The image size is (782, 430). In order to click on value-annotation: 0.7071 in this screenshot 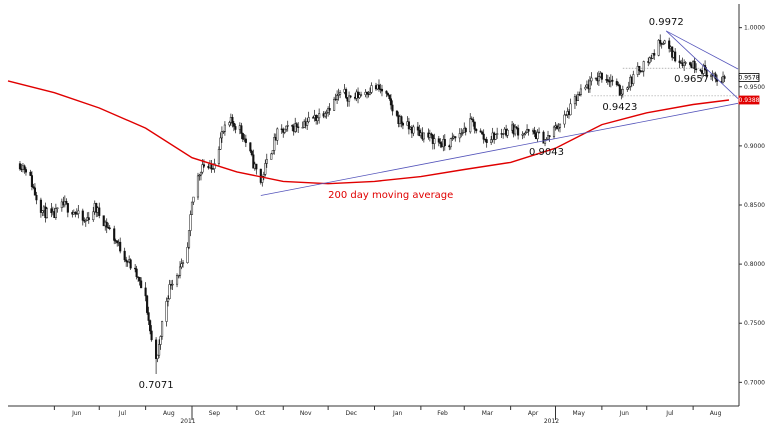, I will do `click(156, 385)`.